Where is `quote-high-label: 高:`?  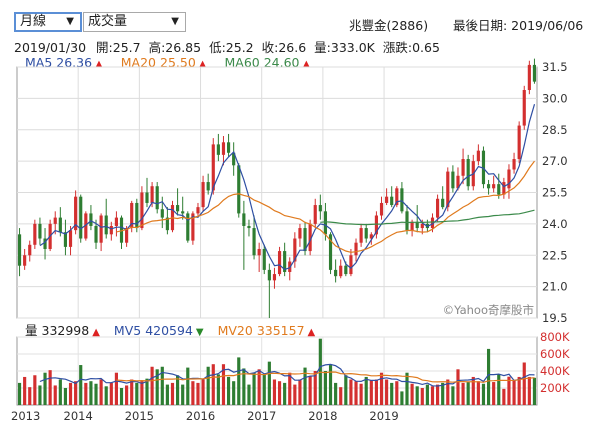
quote-high-label: 高: is located at coordinates (157, 47).